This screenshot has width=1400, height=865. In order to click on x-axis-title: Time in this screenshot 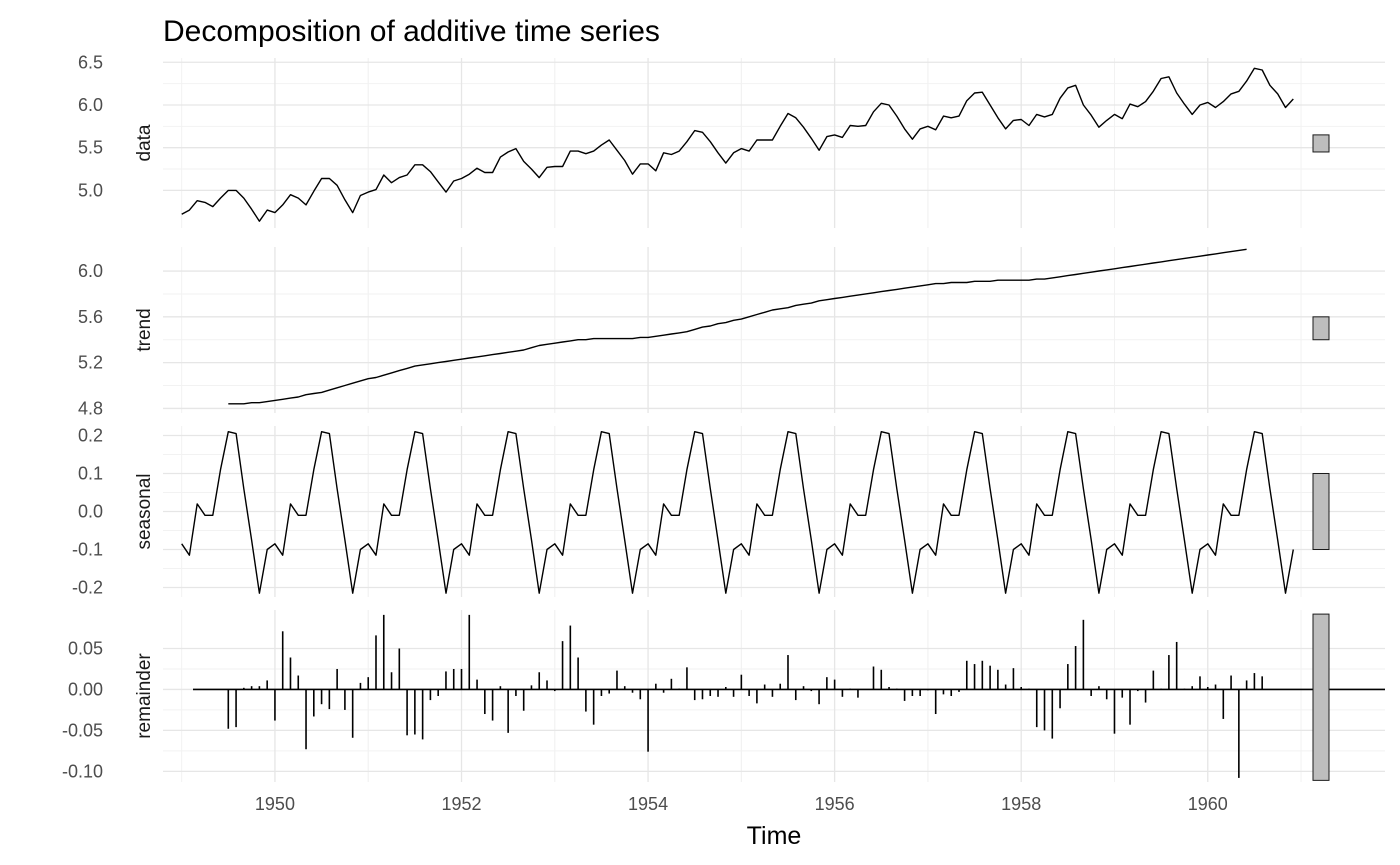, I will do `click(774, 836)`.